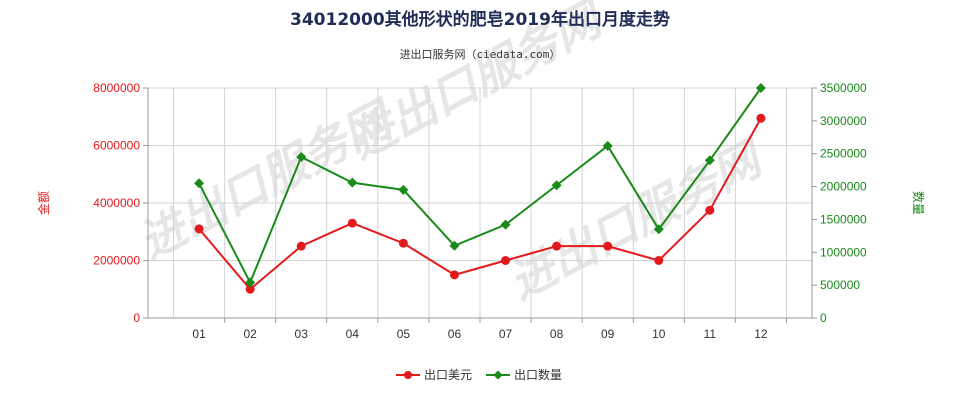  What do you see at coordinates (116, 88) in the screenshot?
I see `y-left-tick-label: 8000000` at bounding box center [116, 88].